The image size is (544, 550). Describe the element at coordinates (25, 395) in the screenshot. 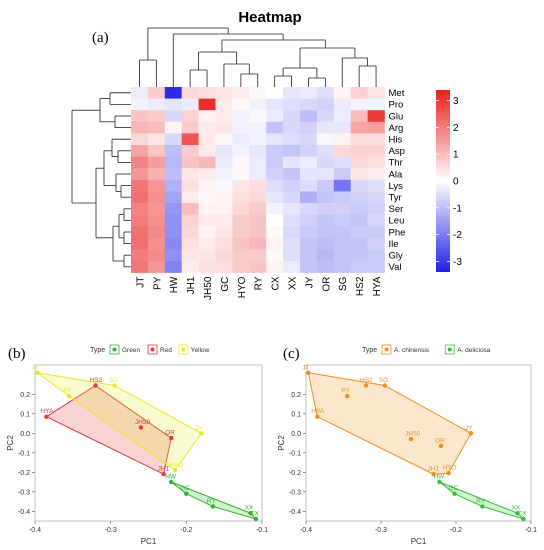

I see `y-tick-label: 0.2` at that location.